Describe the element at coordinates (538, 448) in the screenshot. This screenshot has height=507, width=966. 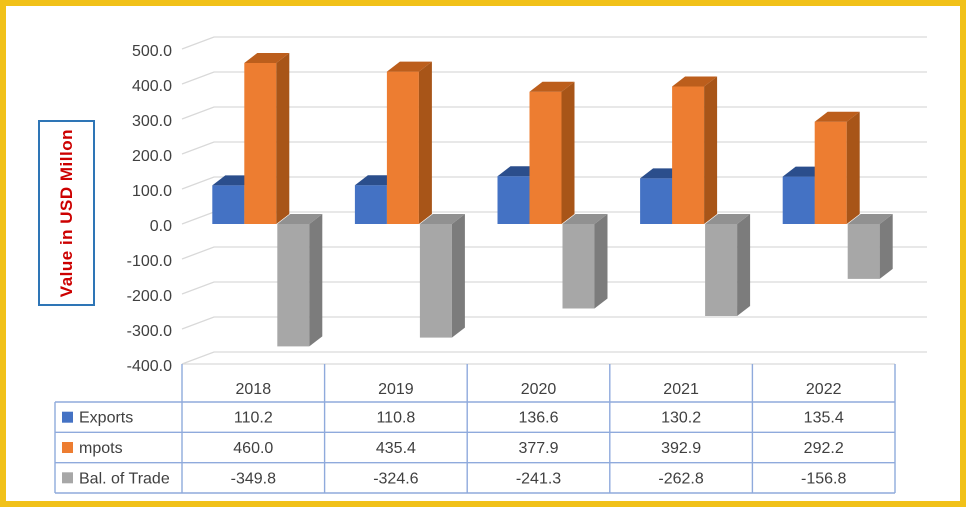
I see `table-cell: 377.9` at that location.